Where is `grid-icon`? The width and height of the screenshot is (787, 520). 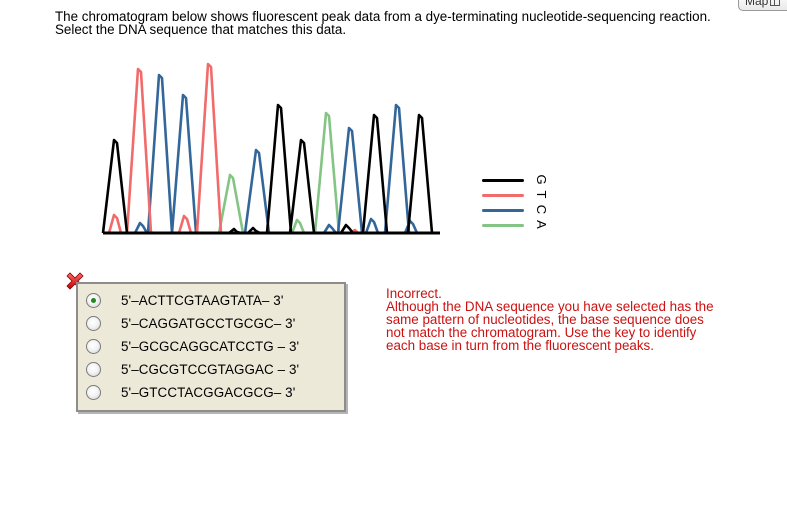
grid-icon is located at coordinates (775, 3).